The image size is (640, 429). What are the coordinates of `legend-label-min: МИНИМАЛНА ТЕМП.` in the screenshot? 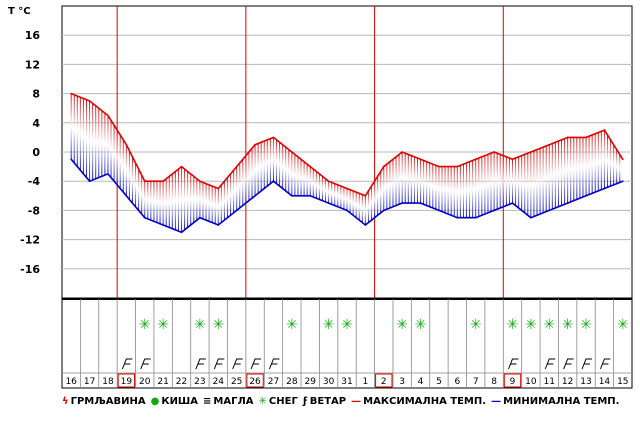 It's located at (561, 401).